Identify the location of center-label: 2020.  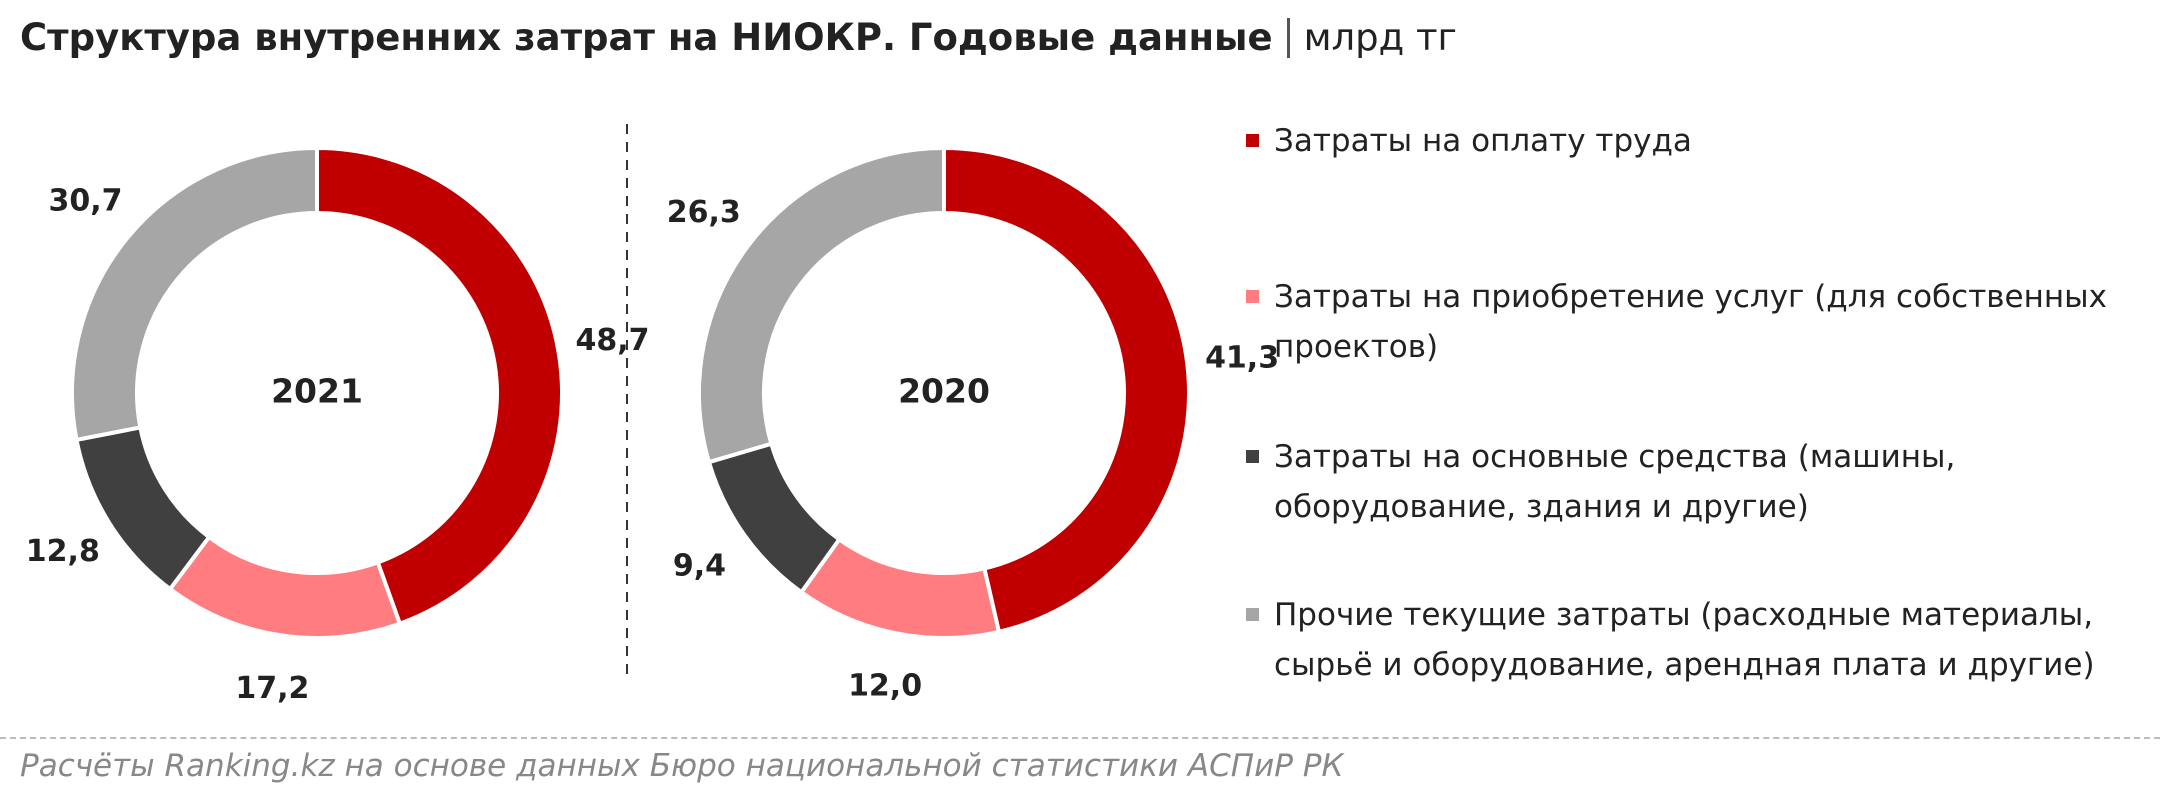
(944, 391).